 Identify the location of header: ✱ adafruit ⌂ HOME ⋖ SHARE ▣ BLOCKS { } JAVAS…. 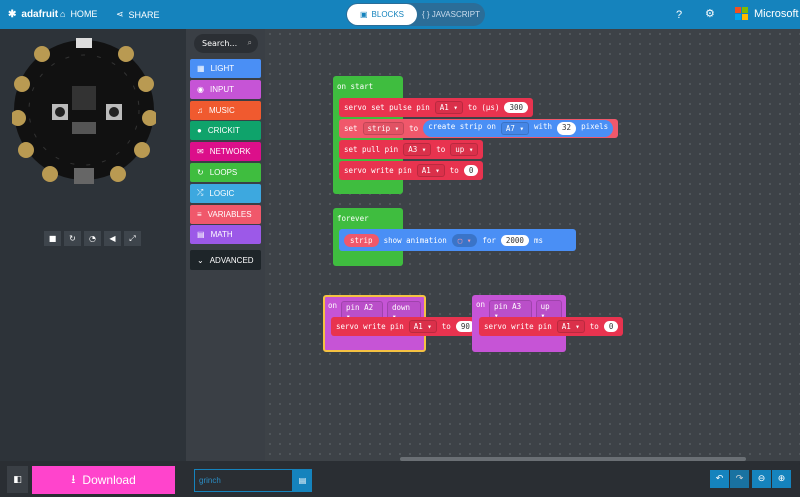
(400, 14).